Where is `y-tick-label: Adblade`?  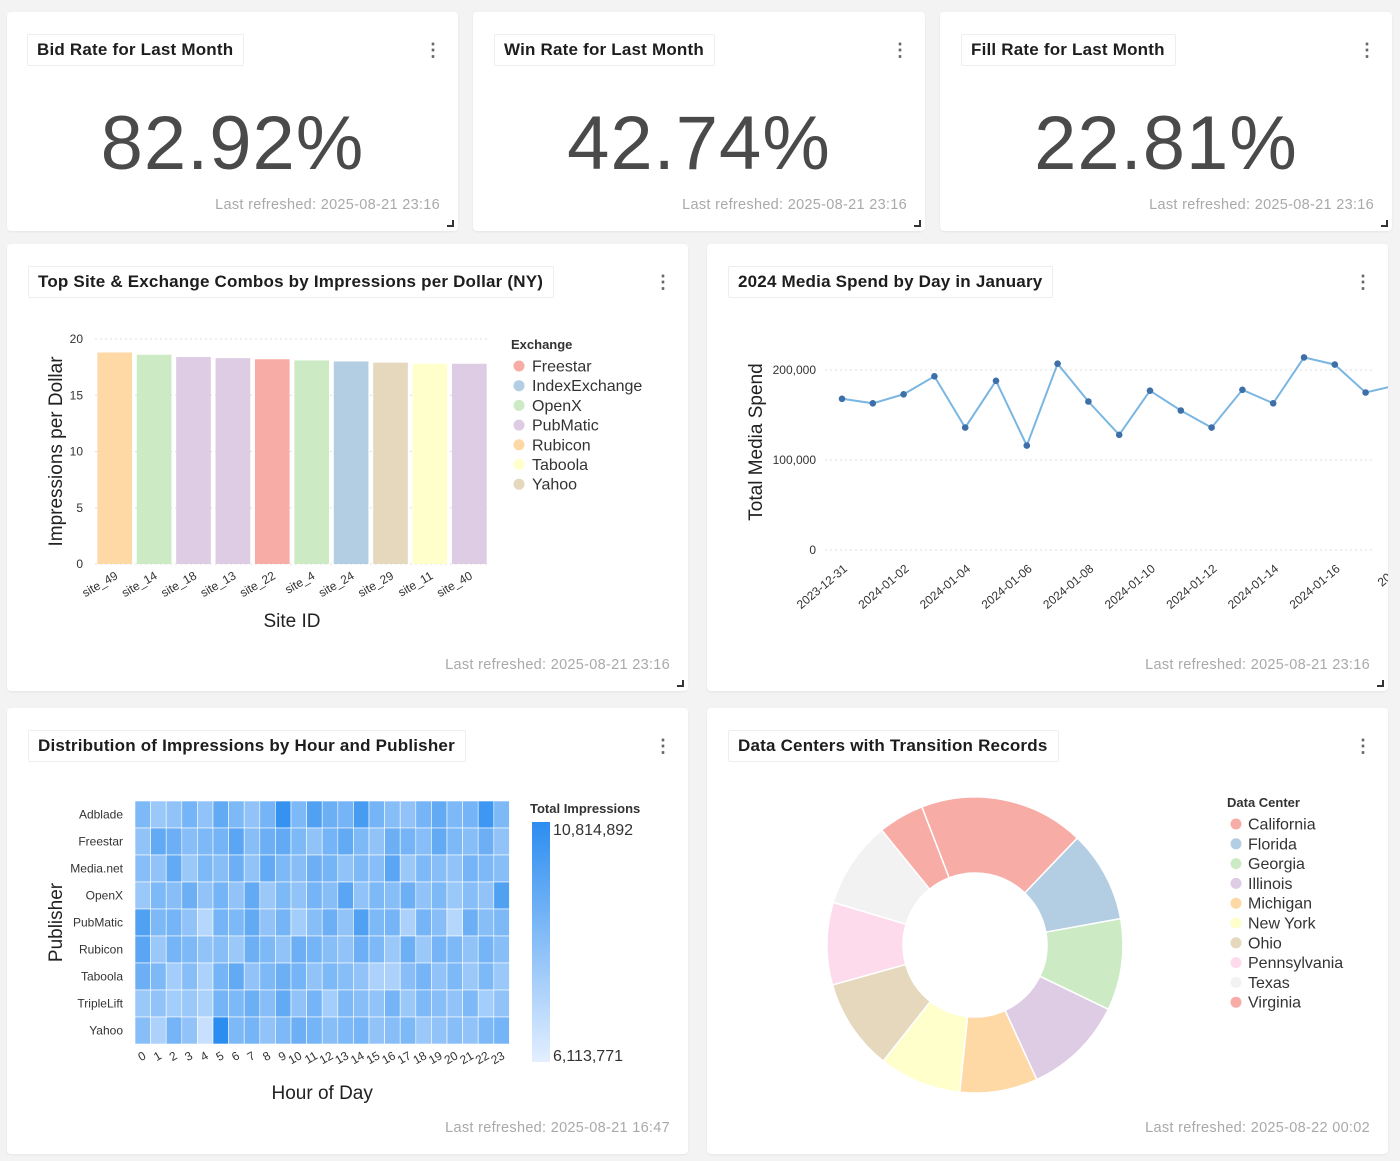 y-tick-label: Adblade is located at coordinates (101, 815).